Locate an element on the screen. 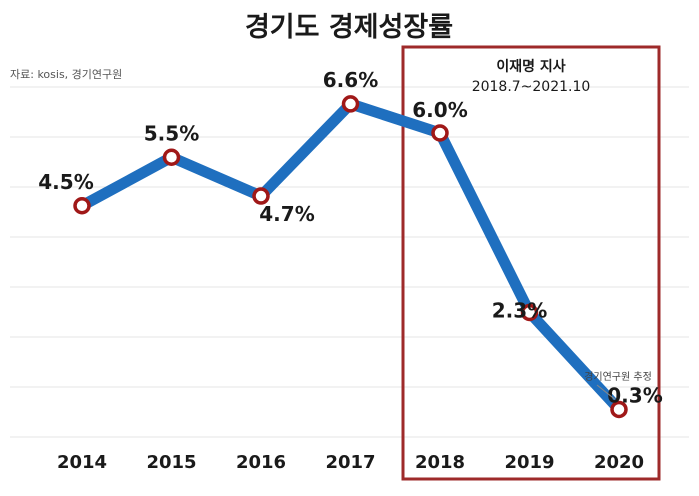  annotation-group: 경기연구원 추정 is located at coordinates (618, 385).